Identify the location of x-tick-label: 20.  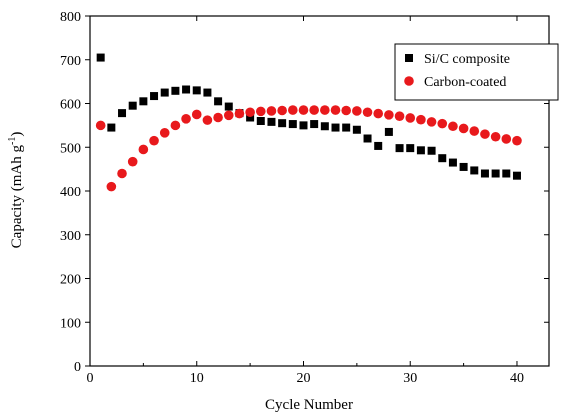
(303, 378).